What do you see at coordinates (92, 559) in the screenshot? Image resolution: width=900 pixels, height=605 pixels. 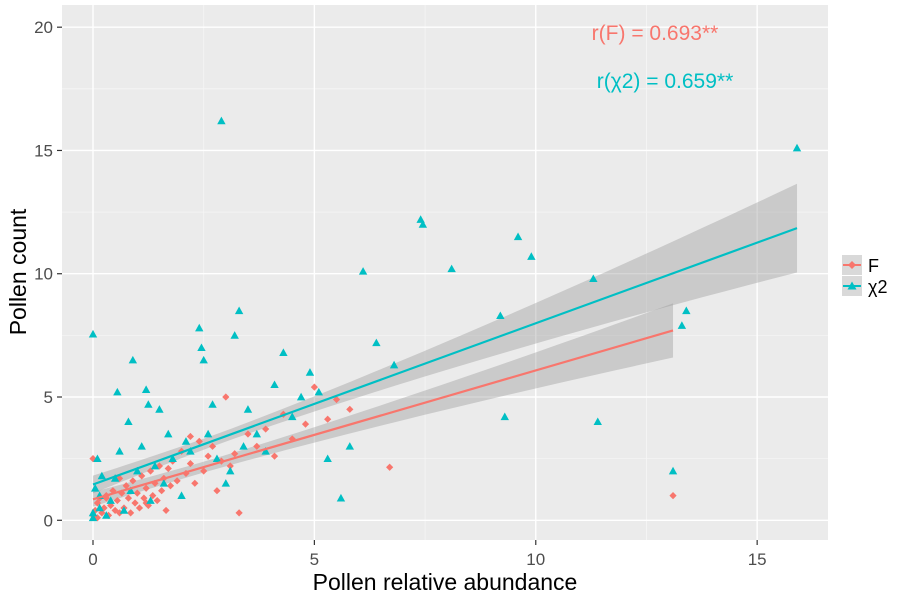 I see `x-tick-label: 0` at bounding box center [92, 559].